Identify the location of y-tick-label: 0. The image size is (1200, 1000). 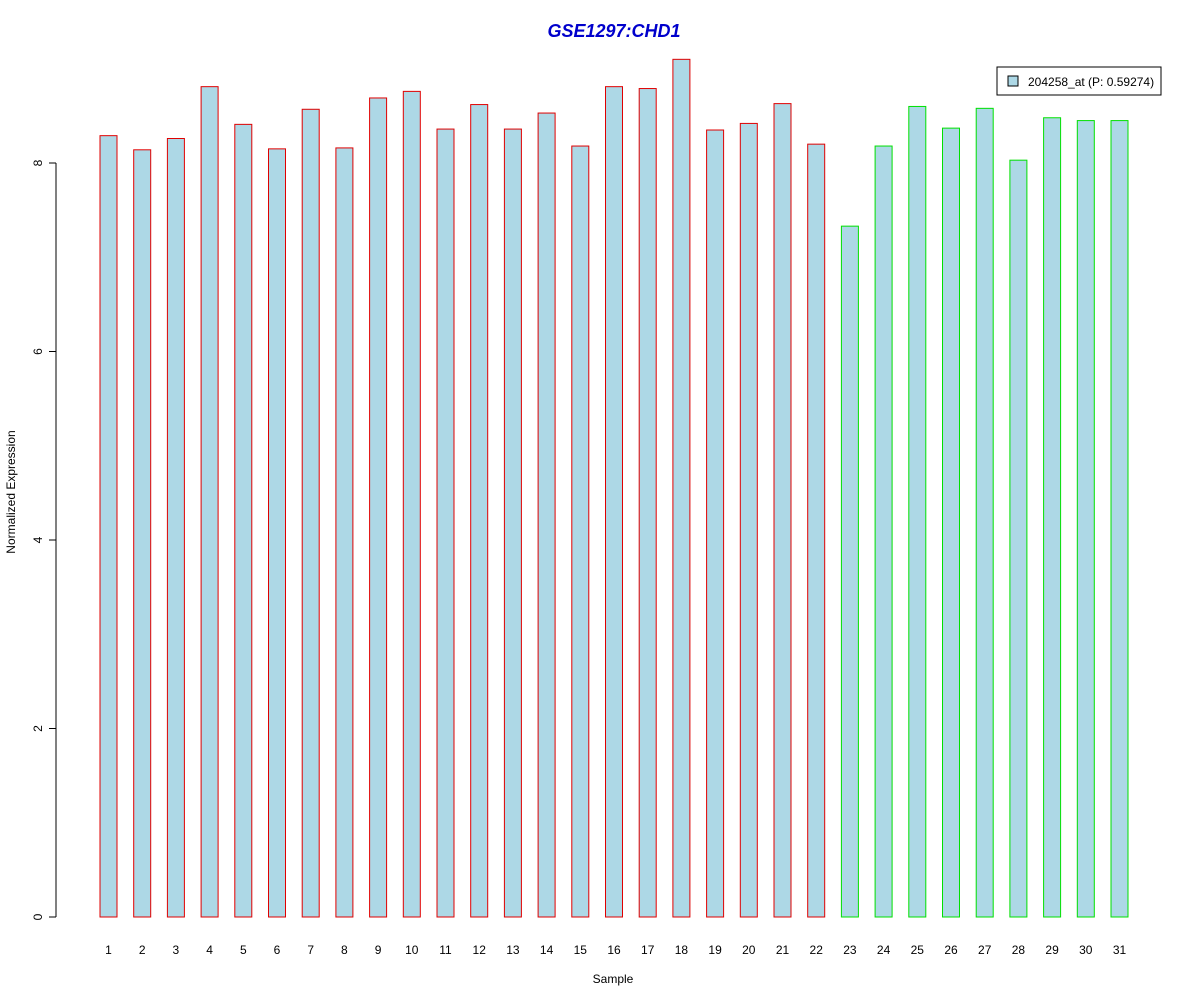
(38, 916).